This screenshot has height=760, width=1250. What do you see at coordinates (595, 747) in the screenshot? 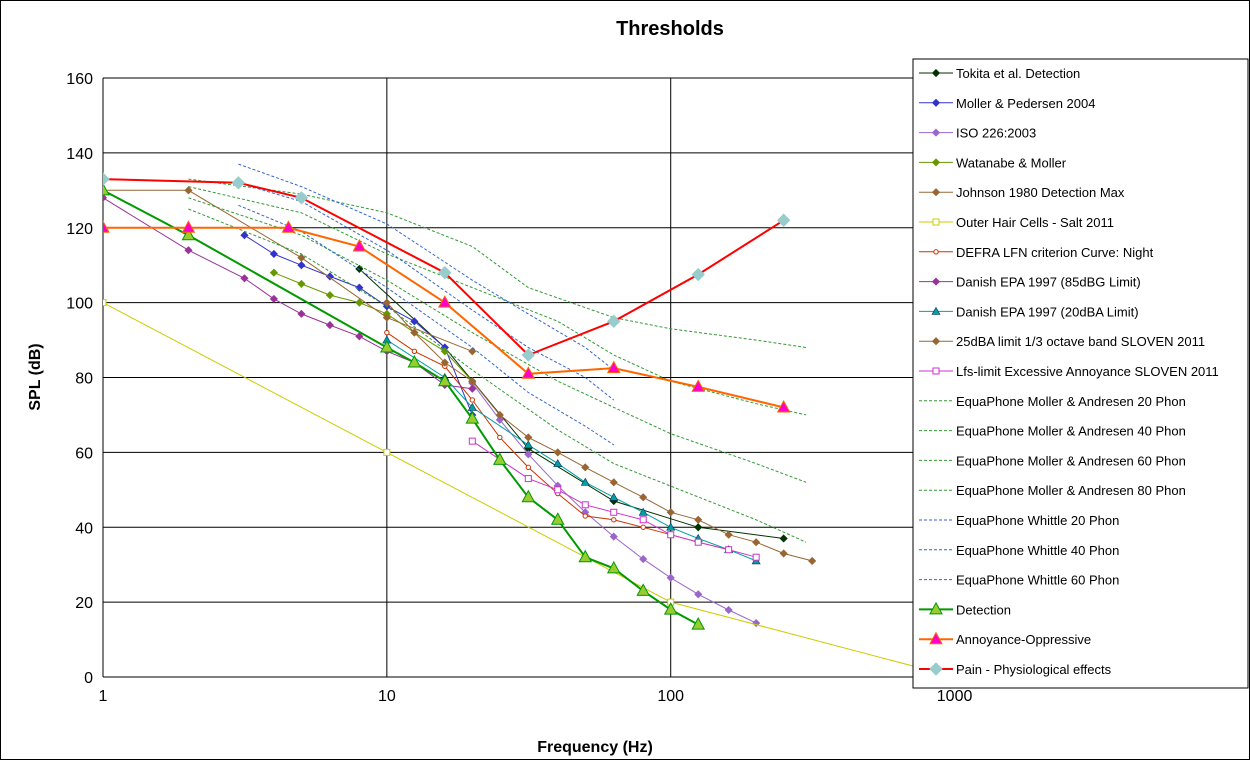
I see `x-axis-label: Frequency (Hz)` at bounding box center [595, 747].